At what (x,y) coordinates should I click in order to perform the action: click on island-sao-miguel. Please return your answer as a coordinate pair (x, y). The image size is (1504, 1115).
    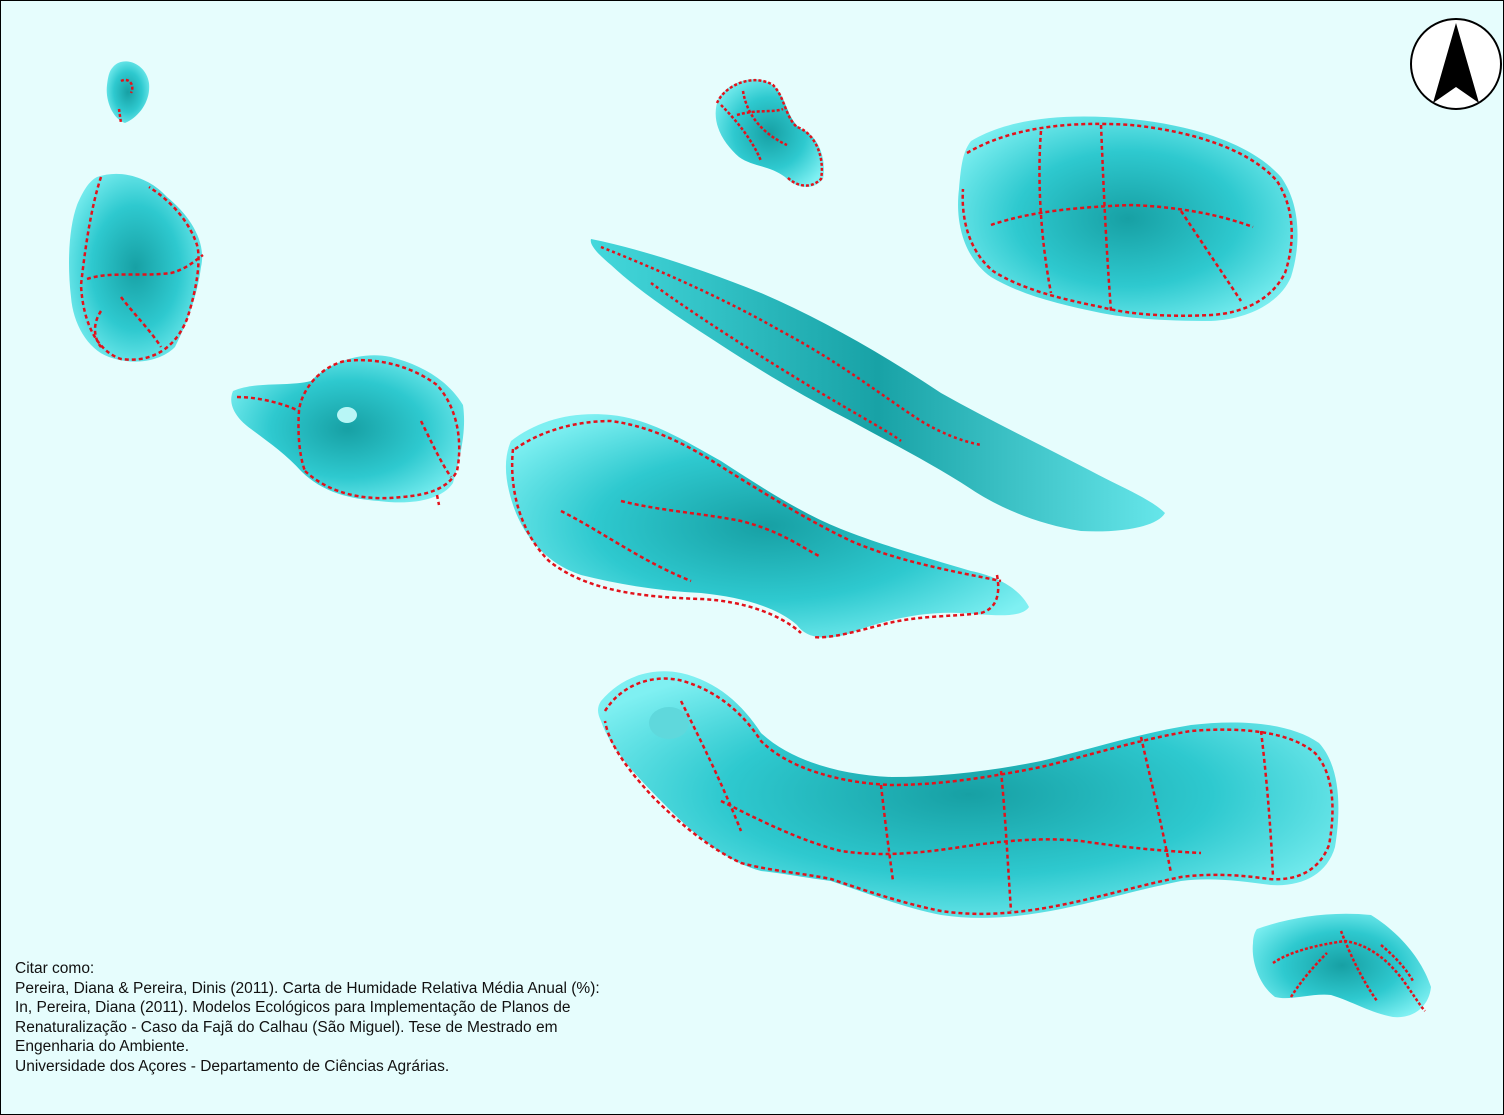
    Looking at the image, I should click on (968, 794).